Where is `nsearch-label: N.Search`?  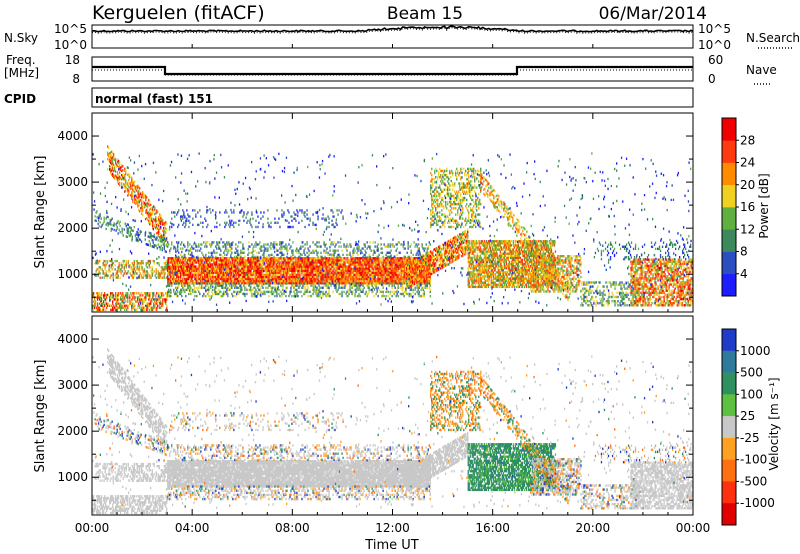
nsearch-label: N.Search is located at coordinates (773, 38).